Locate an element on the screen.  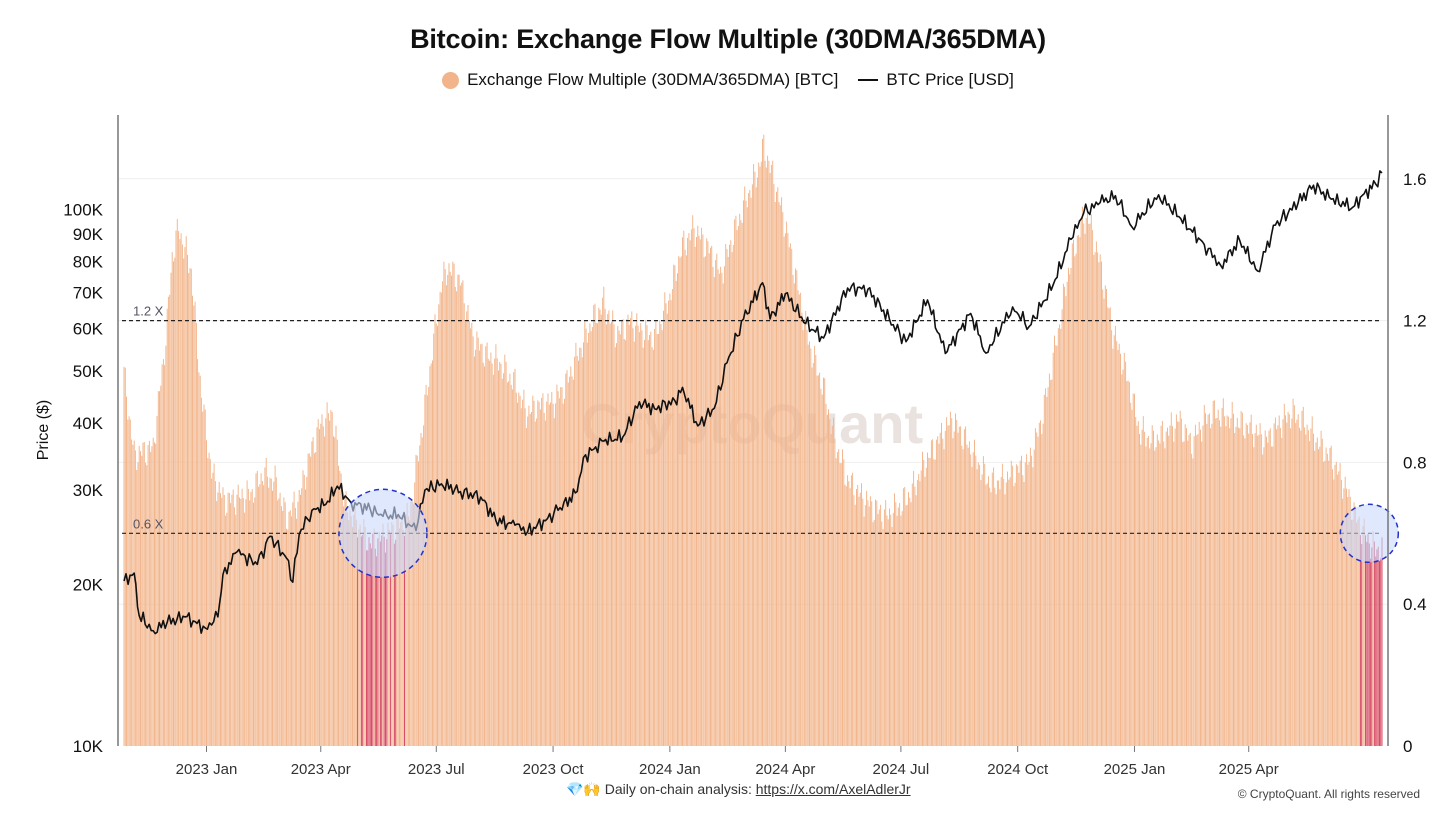
left-axis-label: Price ($) is located at coordinates (43, 430).